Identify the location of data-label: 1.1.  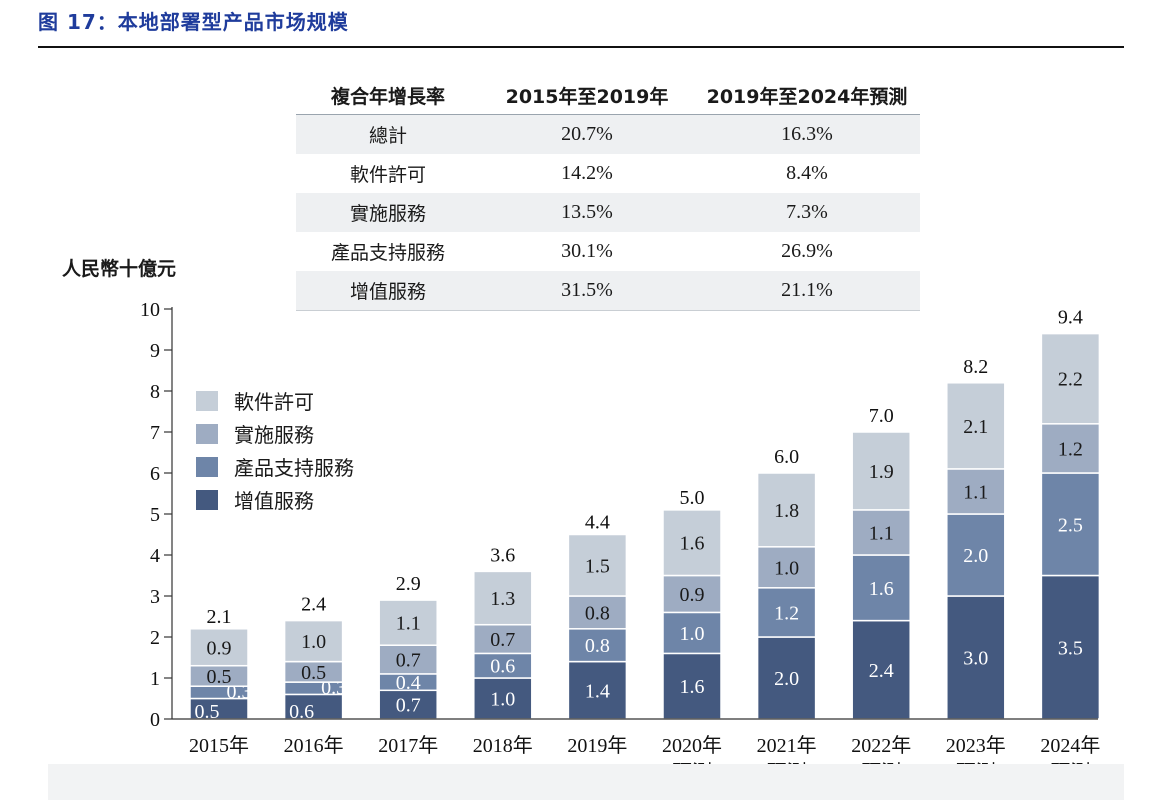
(975, 492).